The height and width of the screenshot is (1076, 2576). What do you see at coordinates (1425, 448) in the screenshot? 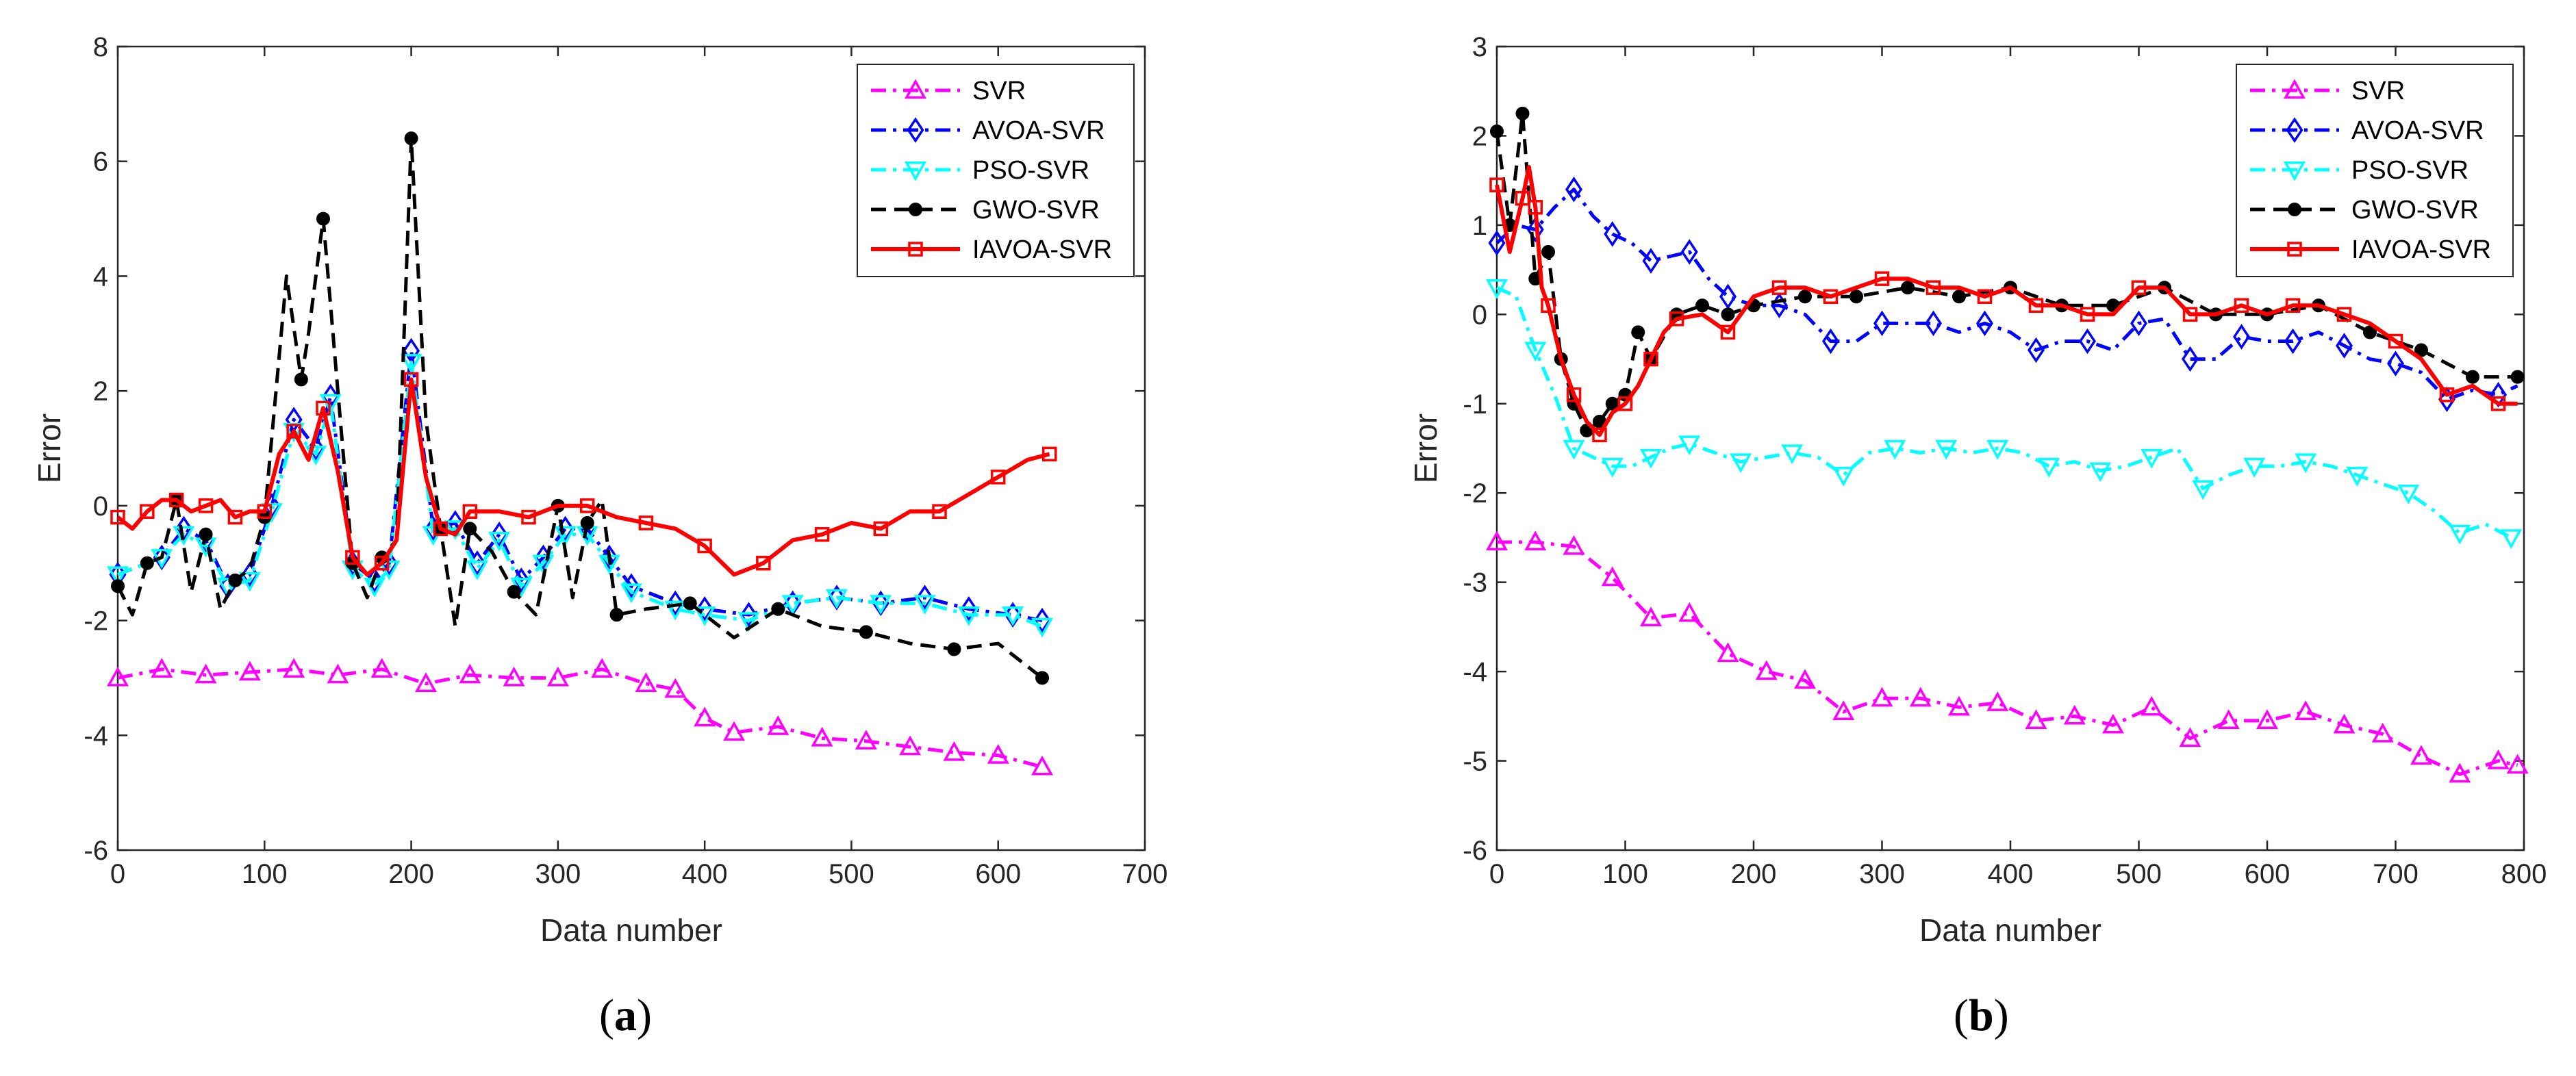
I see `y-axis-label-b: Error` at bounding box center [1425, 448].